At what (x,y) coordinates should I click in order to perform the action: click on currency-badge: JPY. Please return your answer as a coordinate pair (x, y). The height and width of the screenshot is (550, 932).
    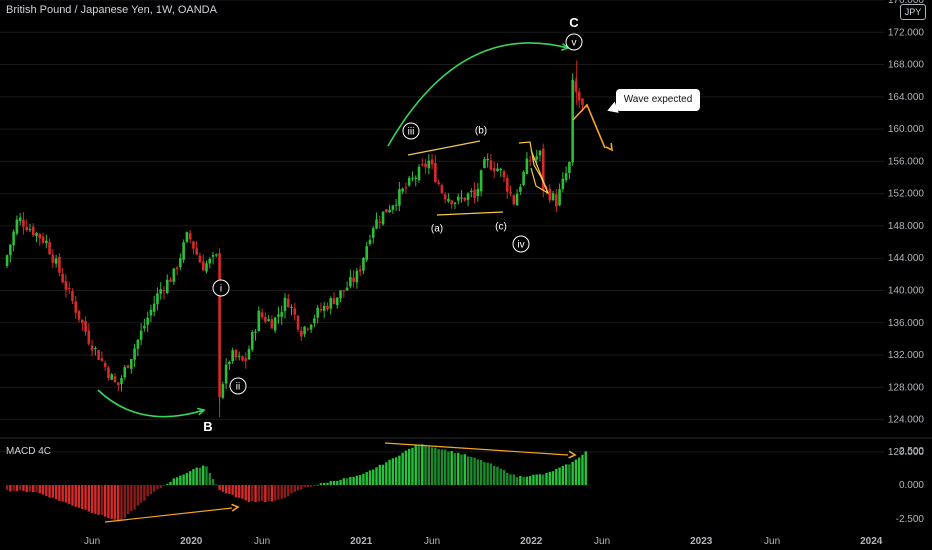
    Looking at the image, I should click on (913, 12).